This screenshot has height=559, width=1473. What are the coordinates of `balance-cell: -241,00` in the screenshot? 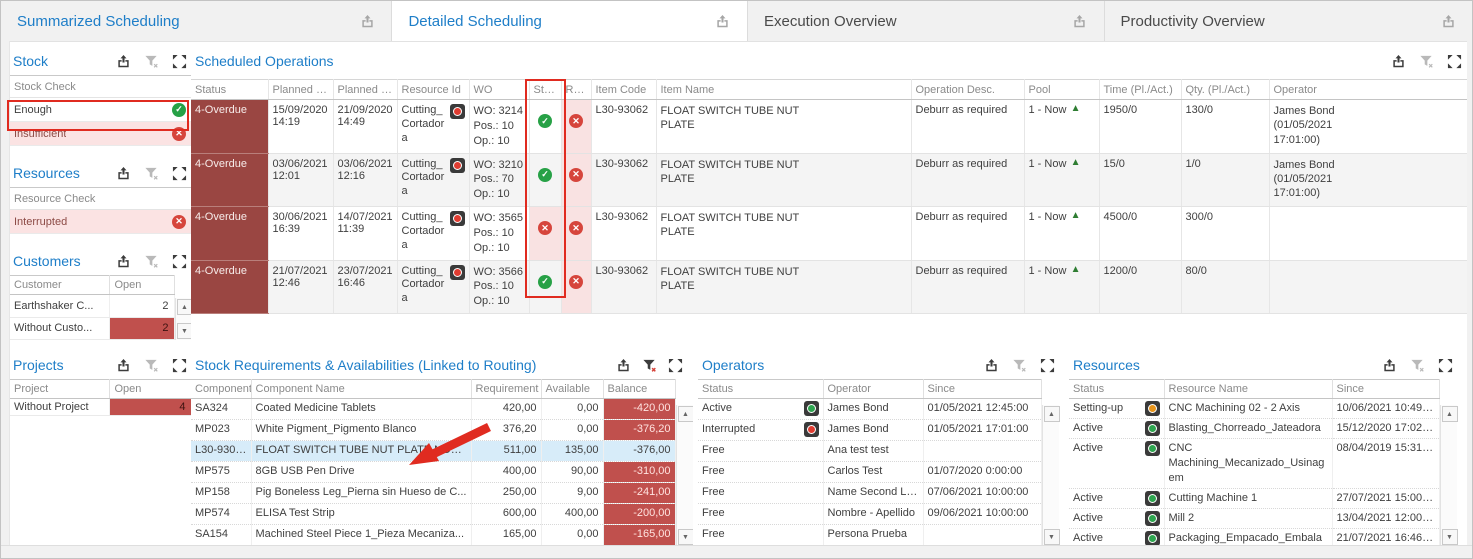 It's located at (639, 493).